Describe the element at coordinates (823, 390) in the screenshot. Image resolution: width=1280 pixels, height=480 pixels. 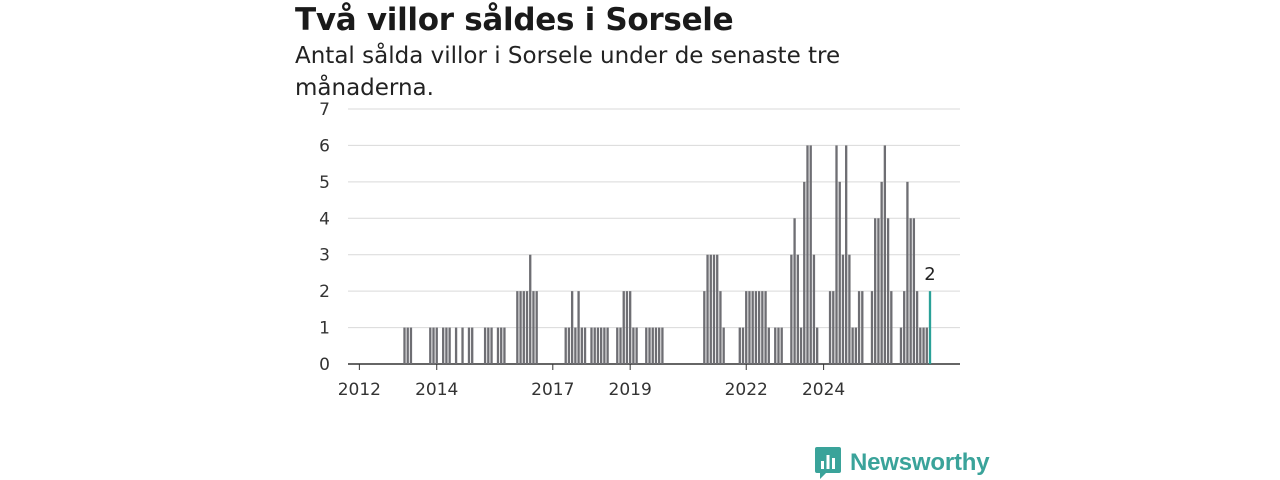
I see `x-tick-label: 2024` at that location.